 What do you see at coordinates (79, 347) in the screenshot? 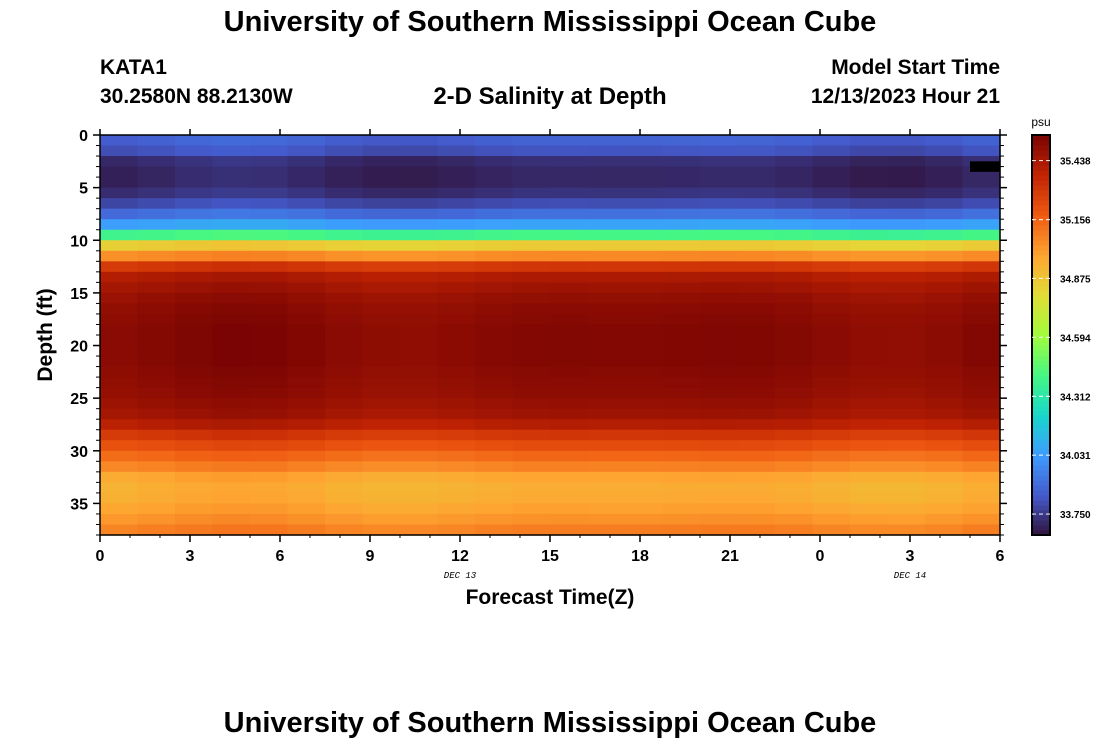
I see `y-tick-label: 20` at bounding box center [79, 347].